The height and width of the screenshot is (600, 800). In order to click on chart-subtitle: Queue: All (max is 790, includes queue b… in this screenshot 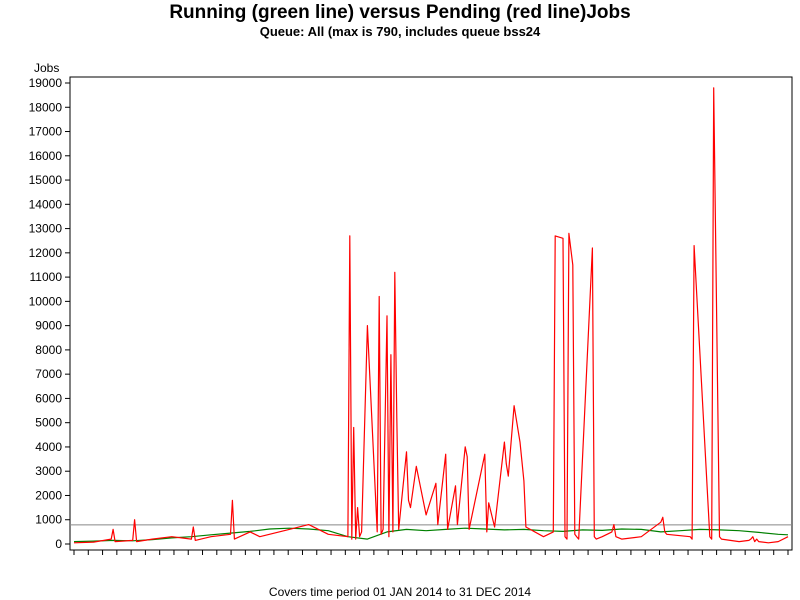, I will do `click(400, 31)`.